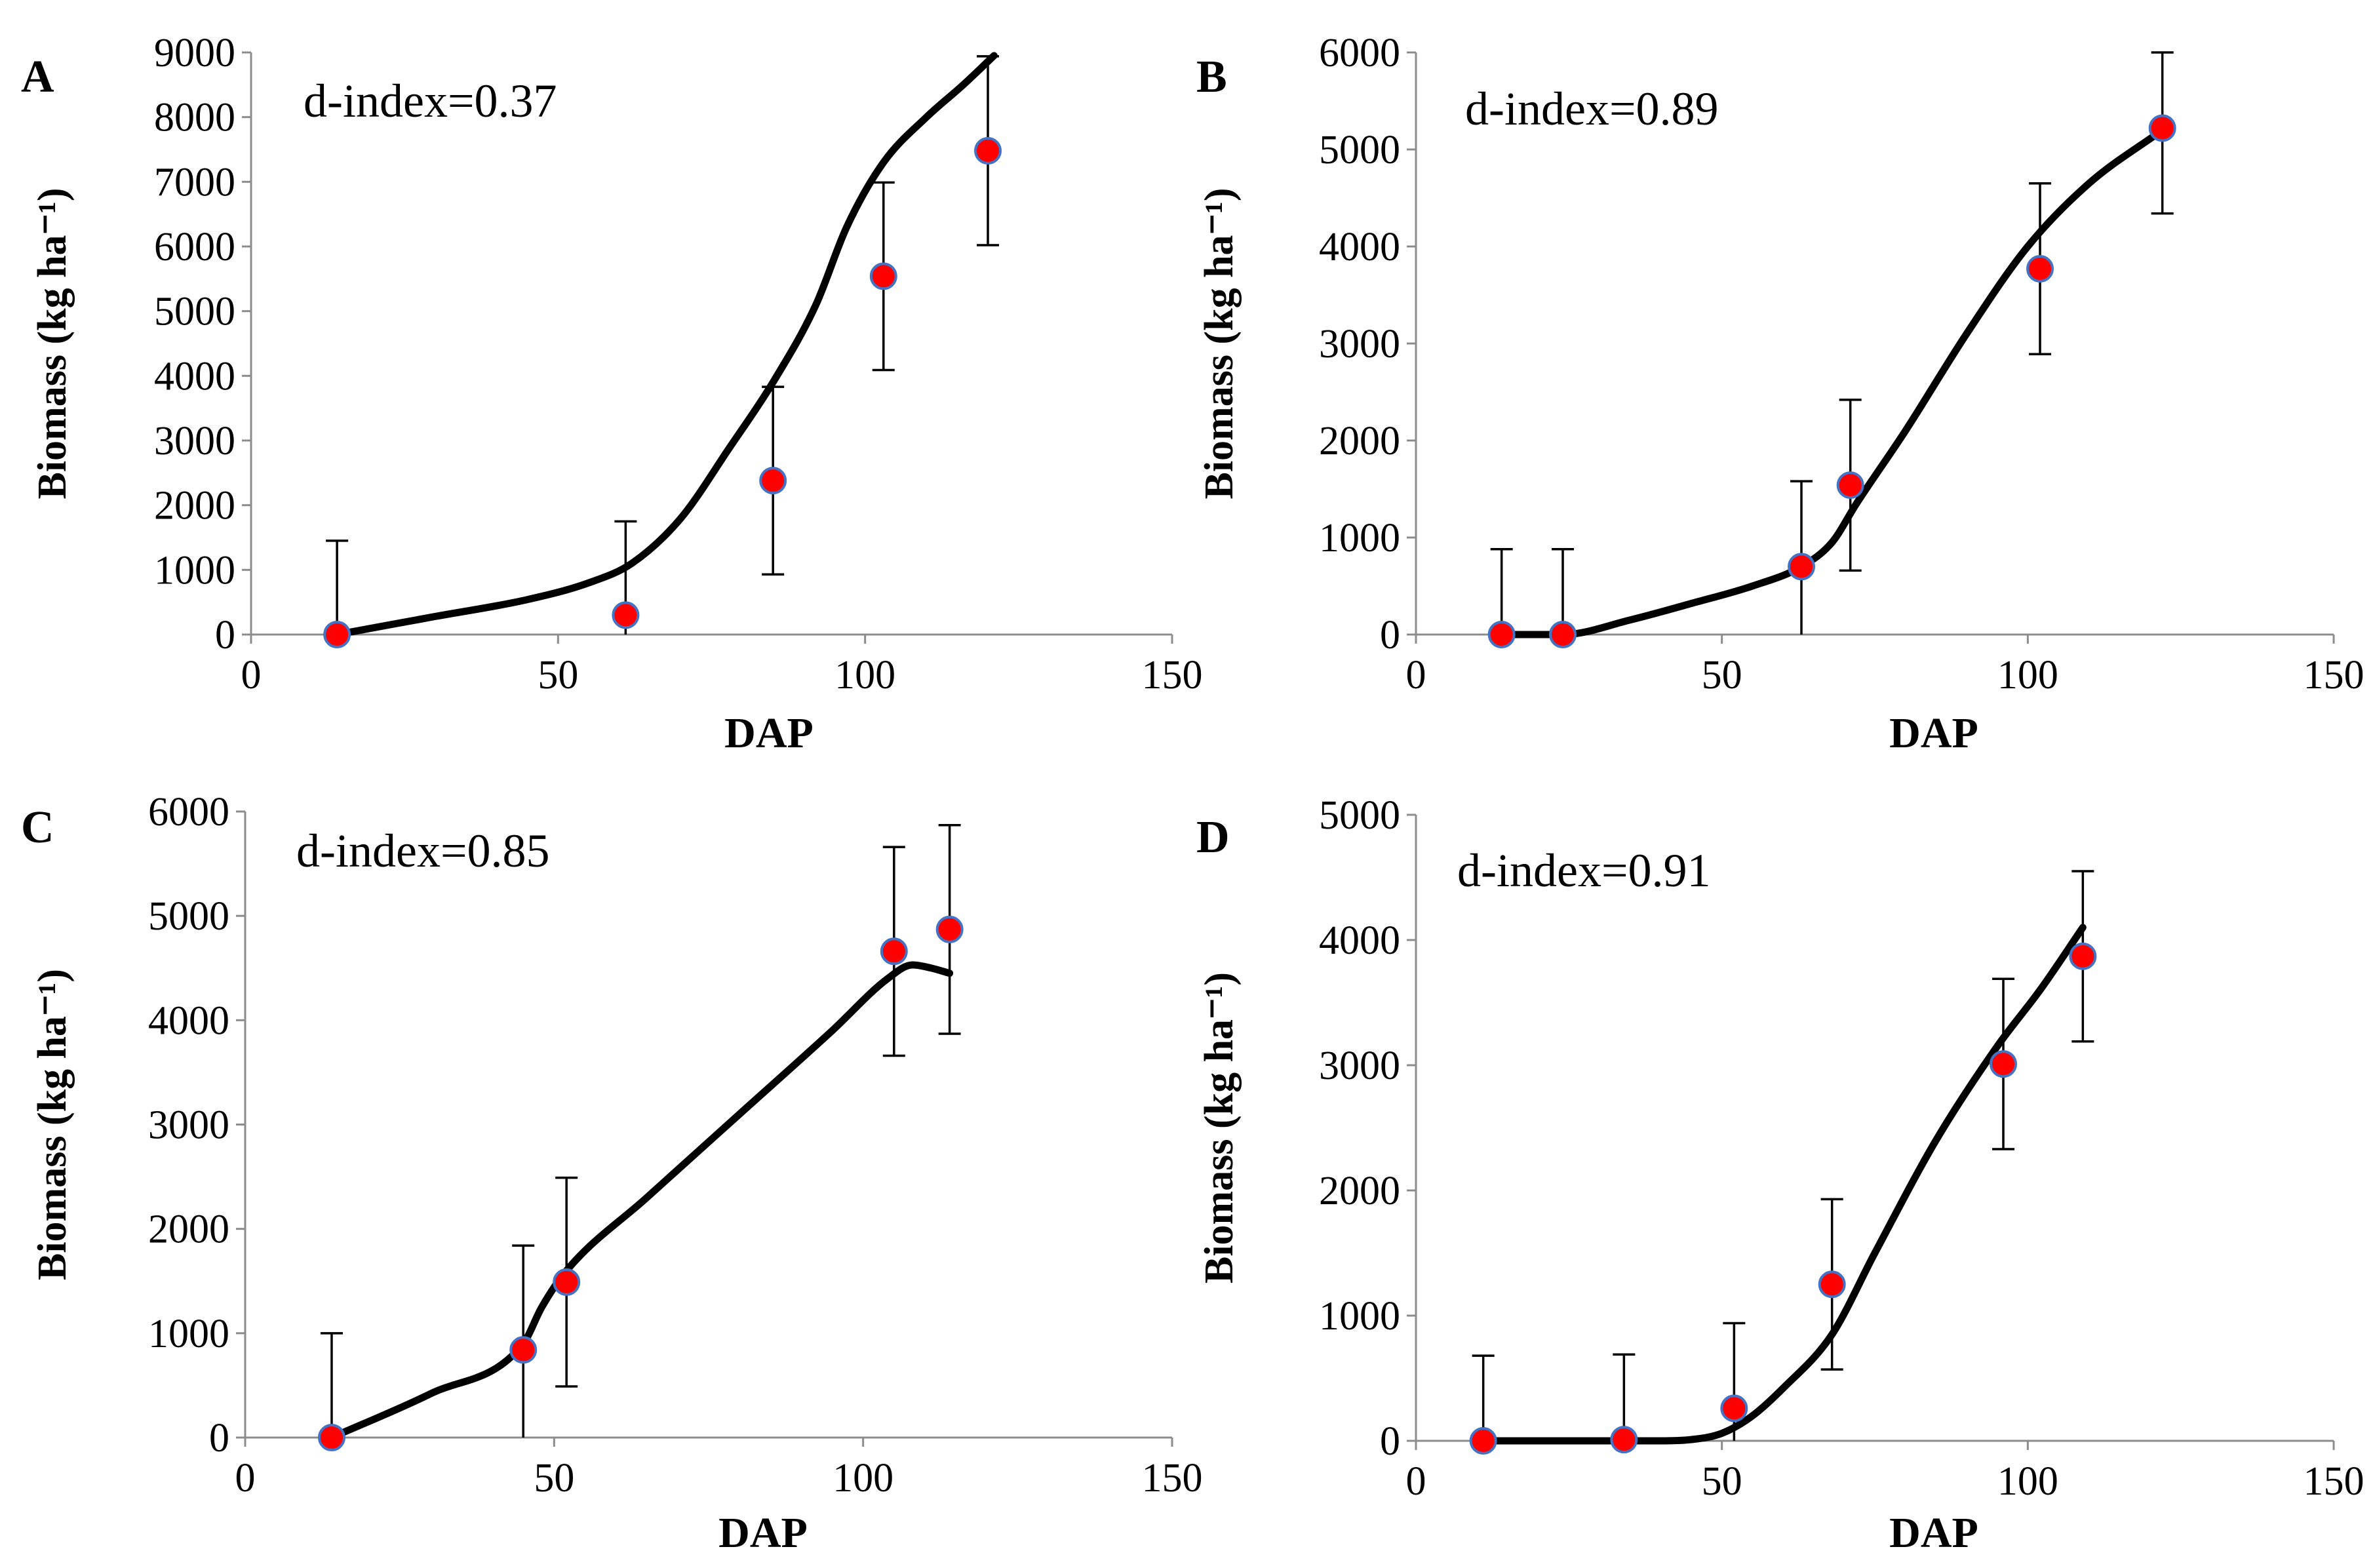 This screenshot has width=2375, height=1568. Describe the element at coordinates (1584, 870) in the screenshot. I see `d-index-annotation: d-index=0.91` at that location.